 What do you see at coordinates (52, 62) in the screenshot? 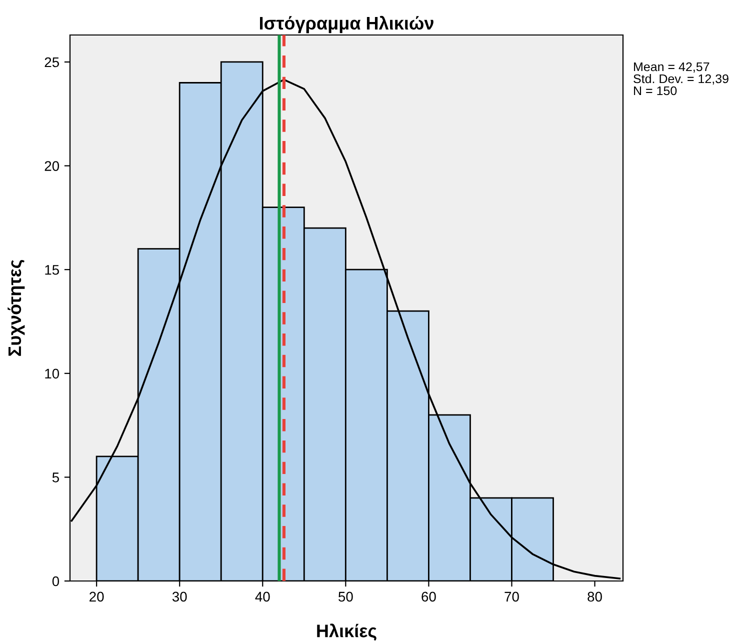
I see `y-tick-label: 25` at bounding box center [52, 62].